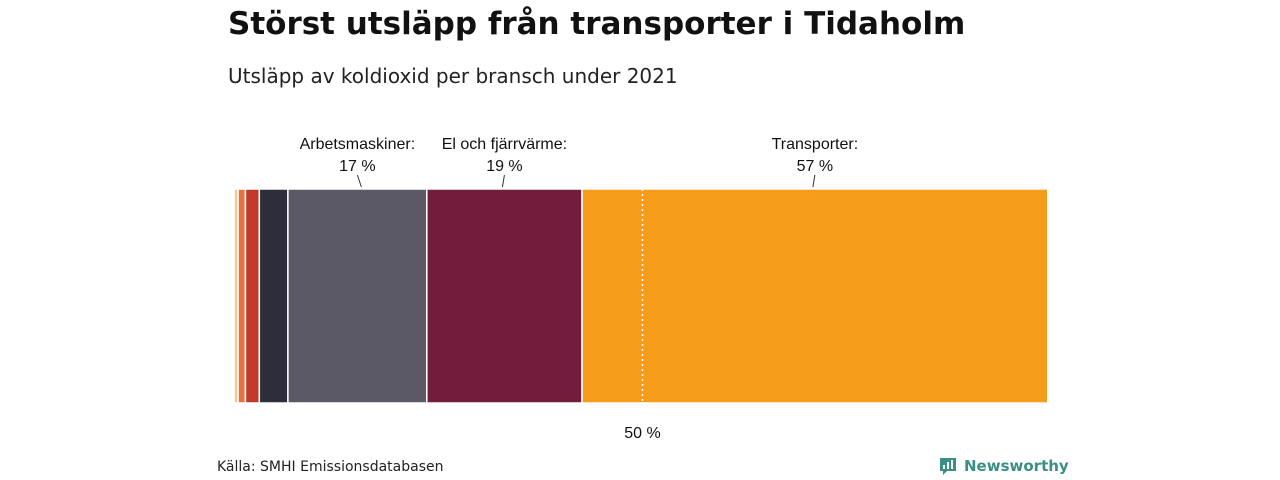 The height and width of the screenshot is (480, 1280). I want to click on source-note: Källa: SMHI Emissionsdatabasen, so click(330, 467).